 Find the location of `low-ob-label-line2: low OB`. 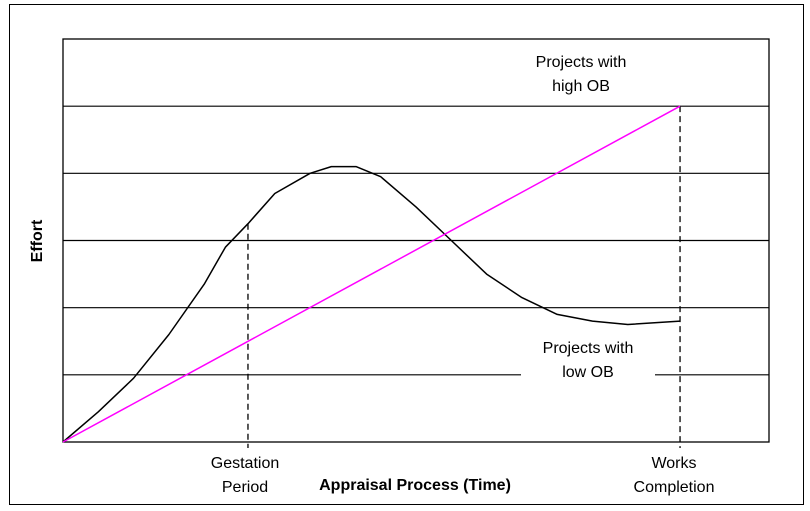

low-ob-label-line2: low OB is located at coordinates (588, 372).